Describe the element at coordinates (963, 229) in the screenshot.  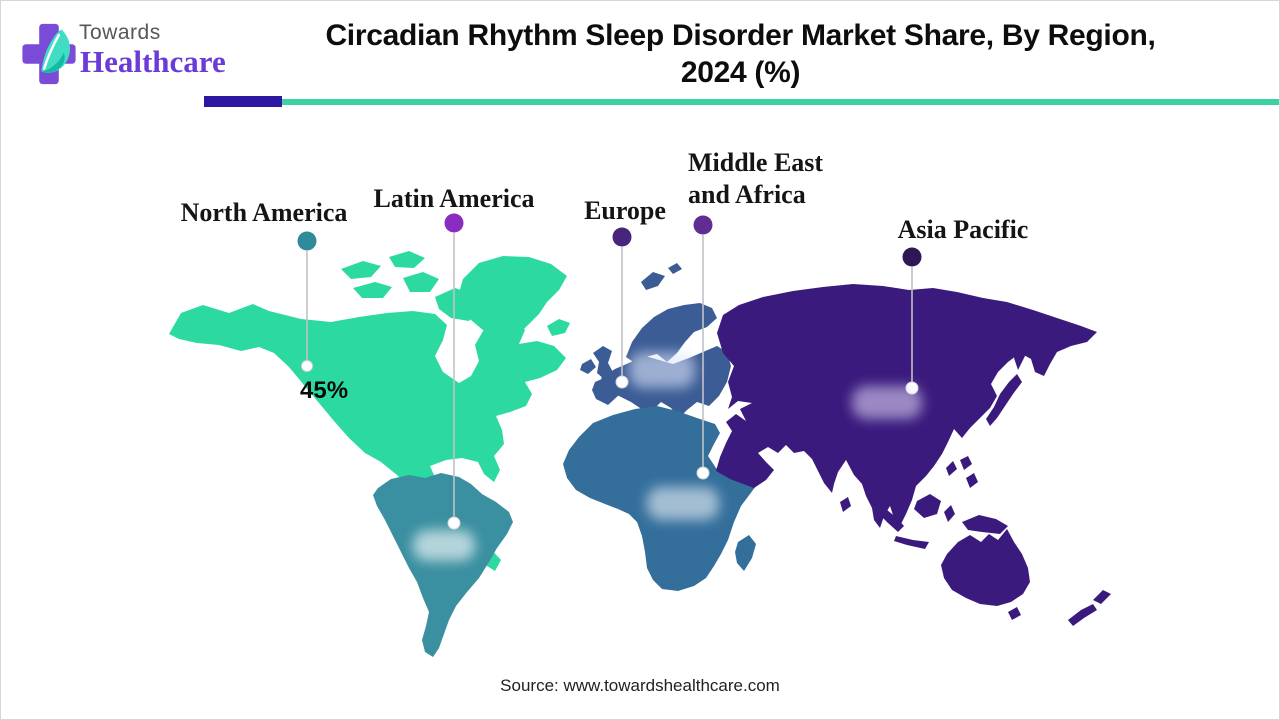
I see `label-asia-pacific: Asia Pacific` at that location.